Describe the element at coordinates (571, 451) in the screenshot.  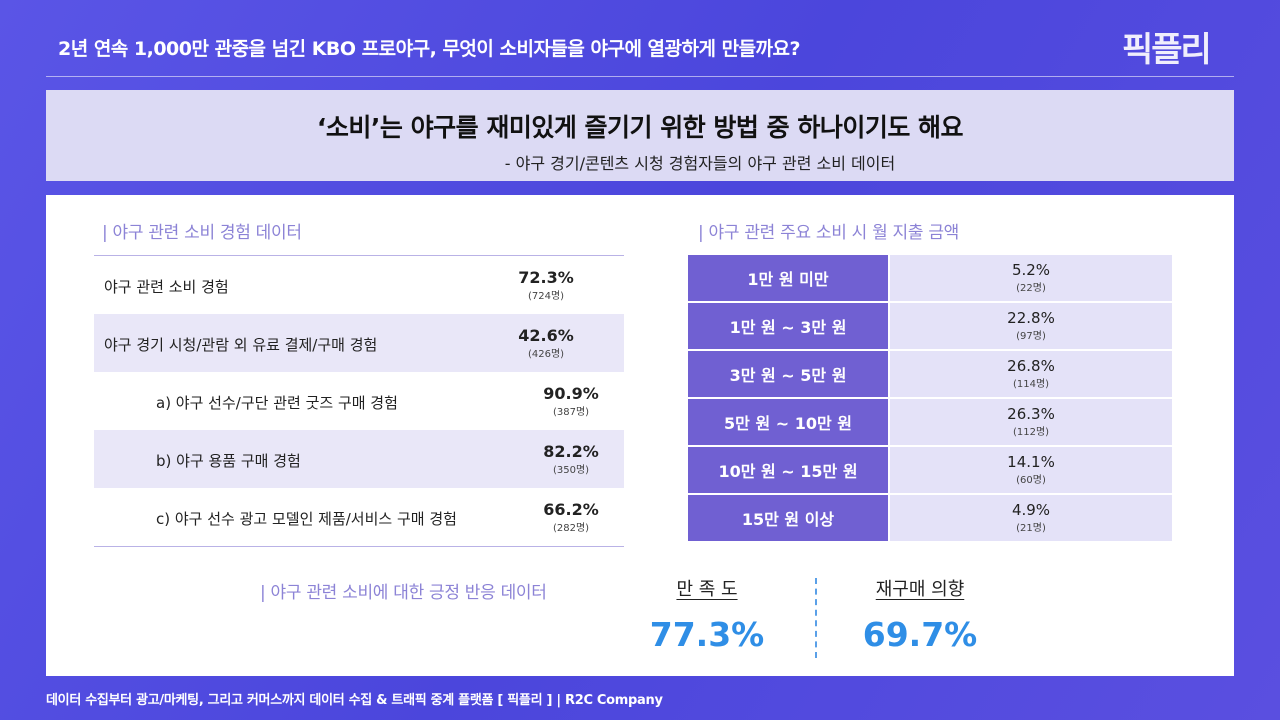
I see `row-pct: 82.2%` at that location.